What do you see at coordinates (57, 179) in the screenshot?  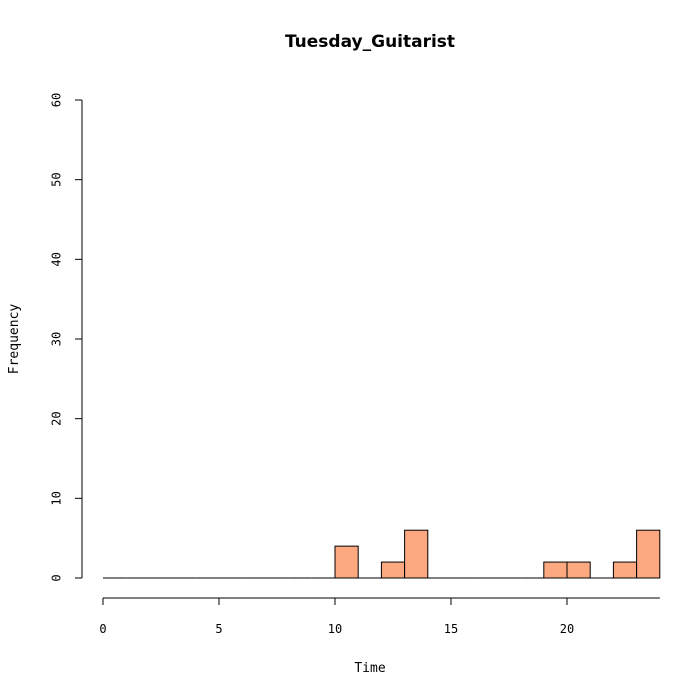 I see `y-tick-label: 50` at bounding box center [57, 179].